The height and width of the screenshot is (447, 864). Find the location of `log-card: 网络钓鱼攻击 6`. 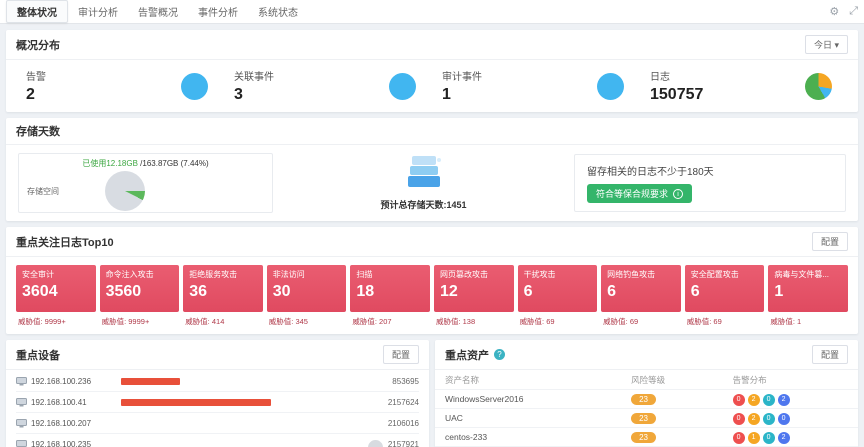

log-card: 网络钓鱼攻击 6 is located at coordinates (641, 288).